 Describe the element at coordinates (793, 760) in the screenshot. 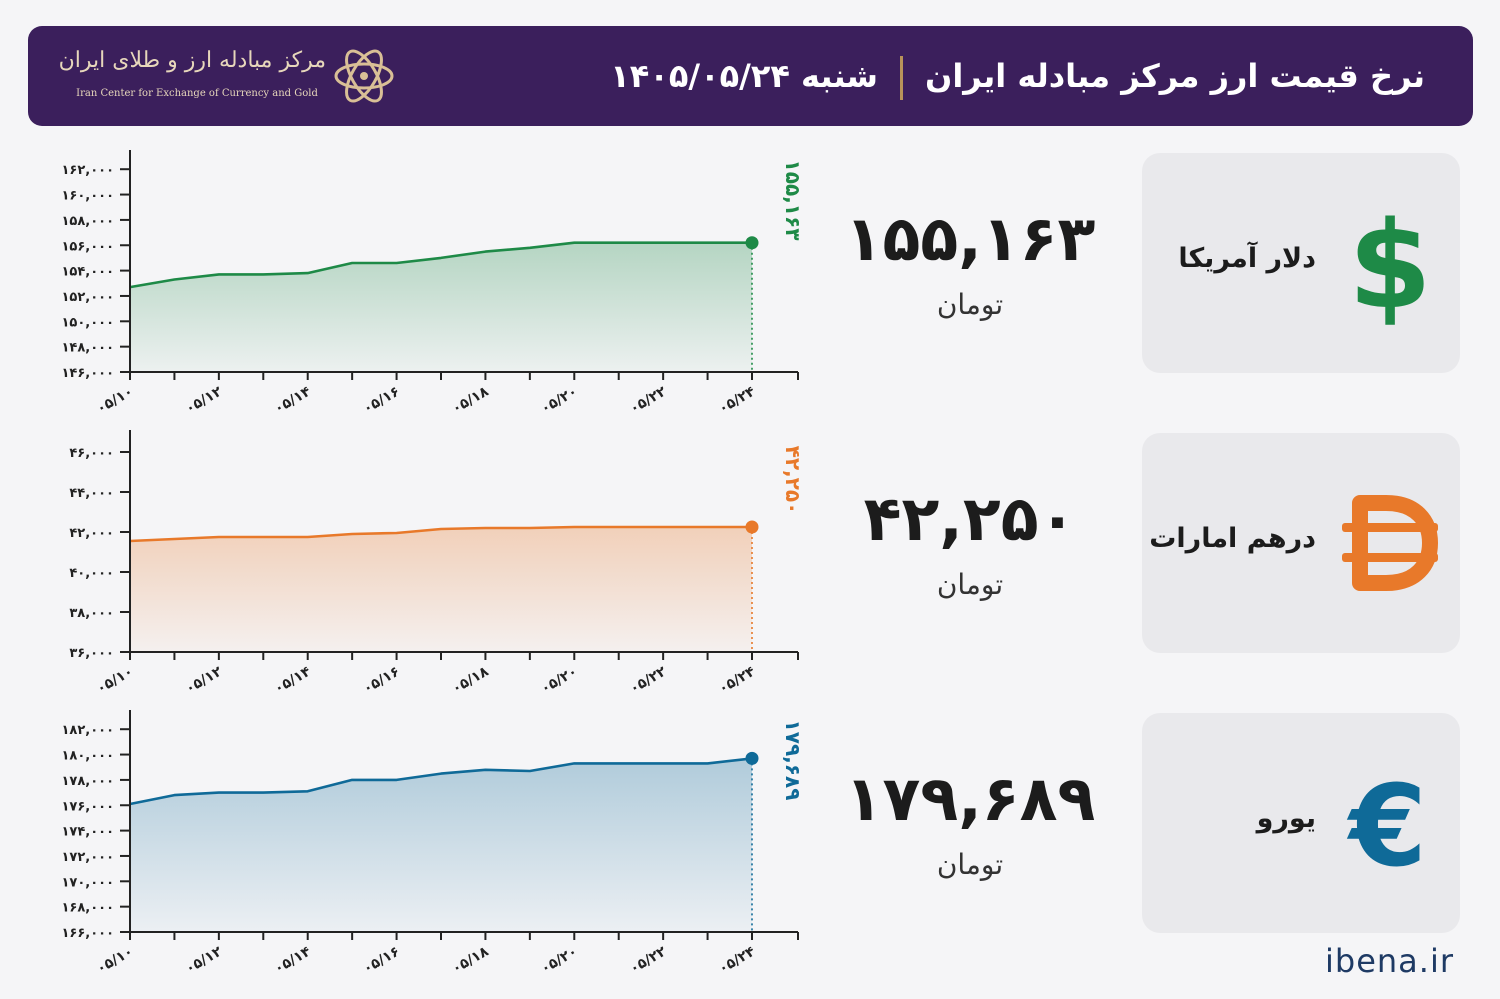

I see `eur-end-value-label: ۱۷۹,۶۸۹` at that location.